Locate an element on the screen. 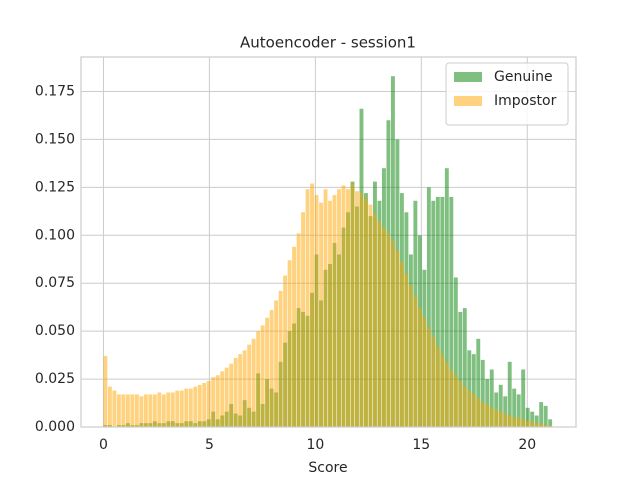  y-tick-label: 0.175 is located at coordinates (55, 92).